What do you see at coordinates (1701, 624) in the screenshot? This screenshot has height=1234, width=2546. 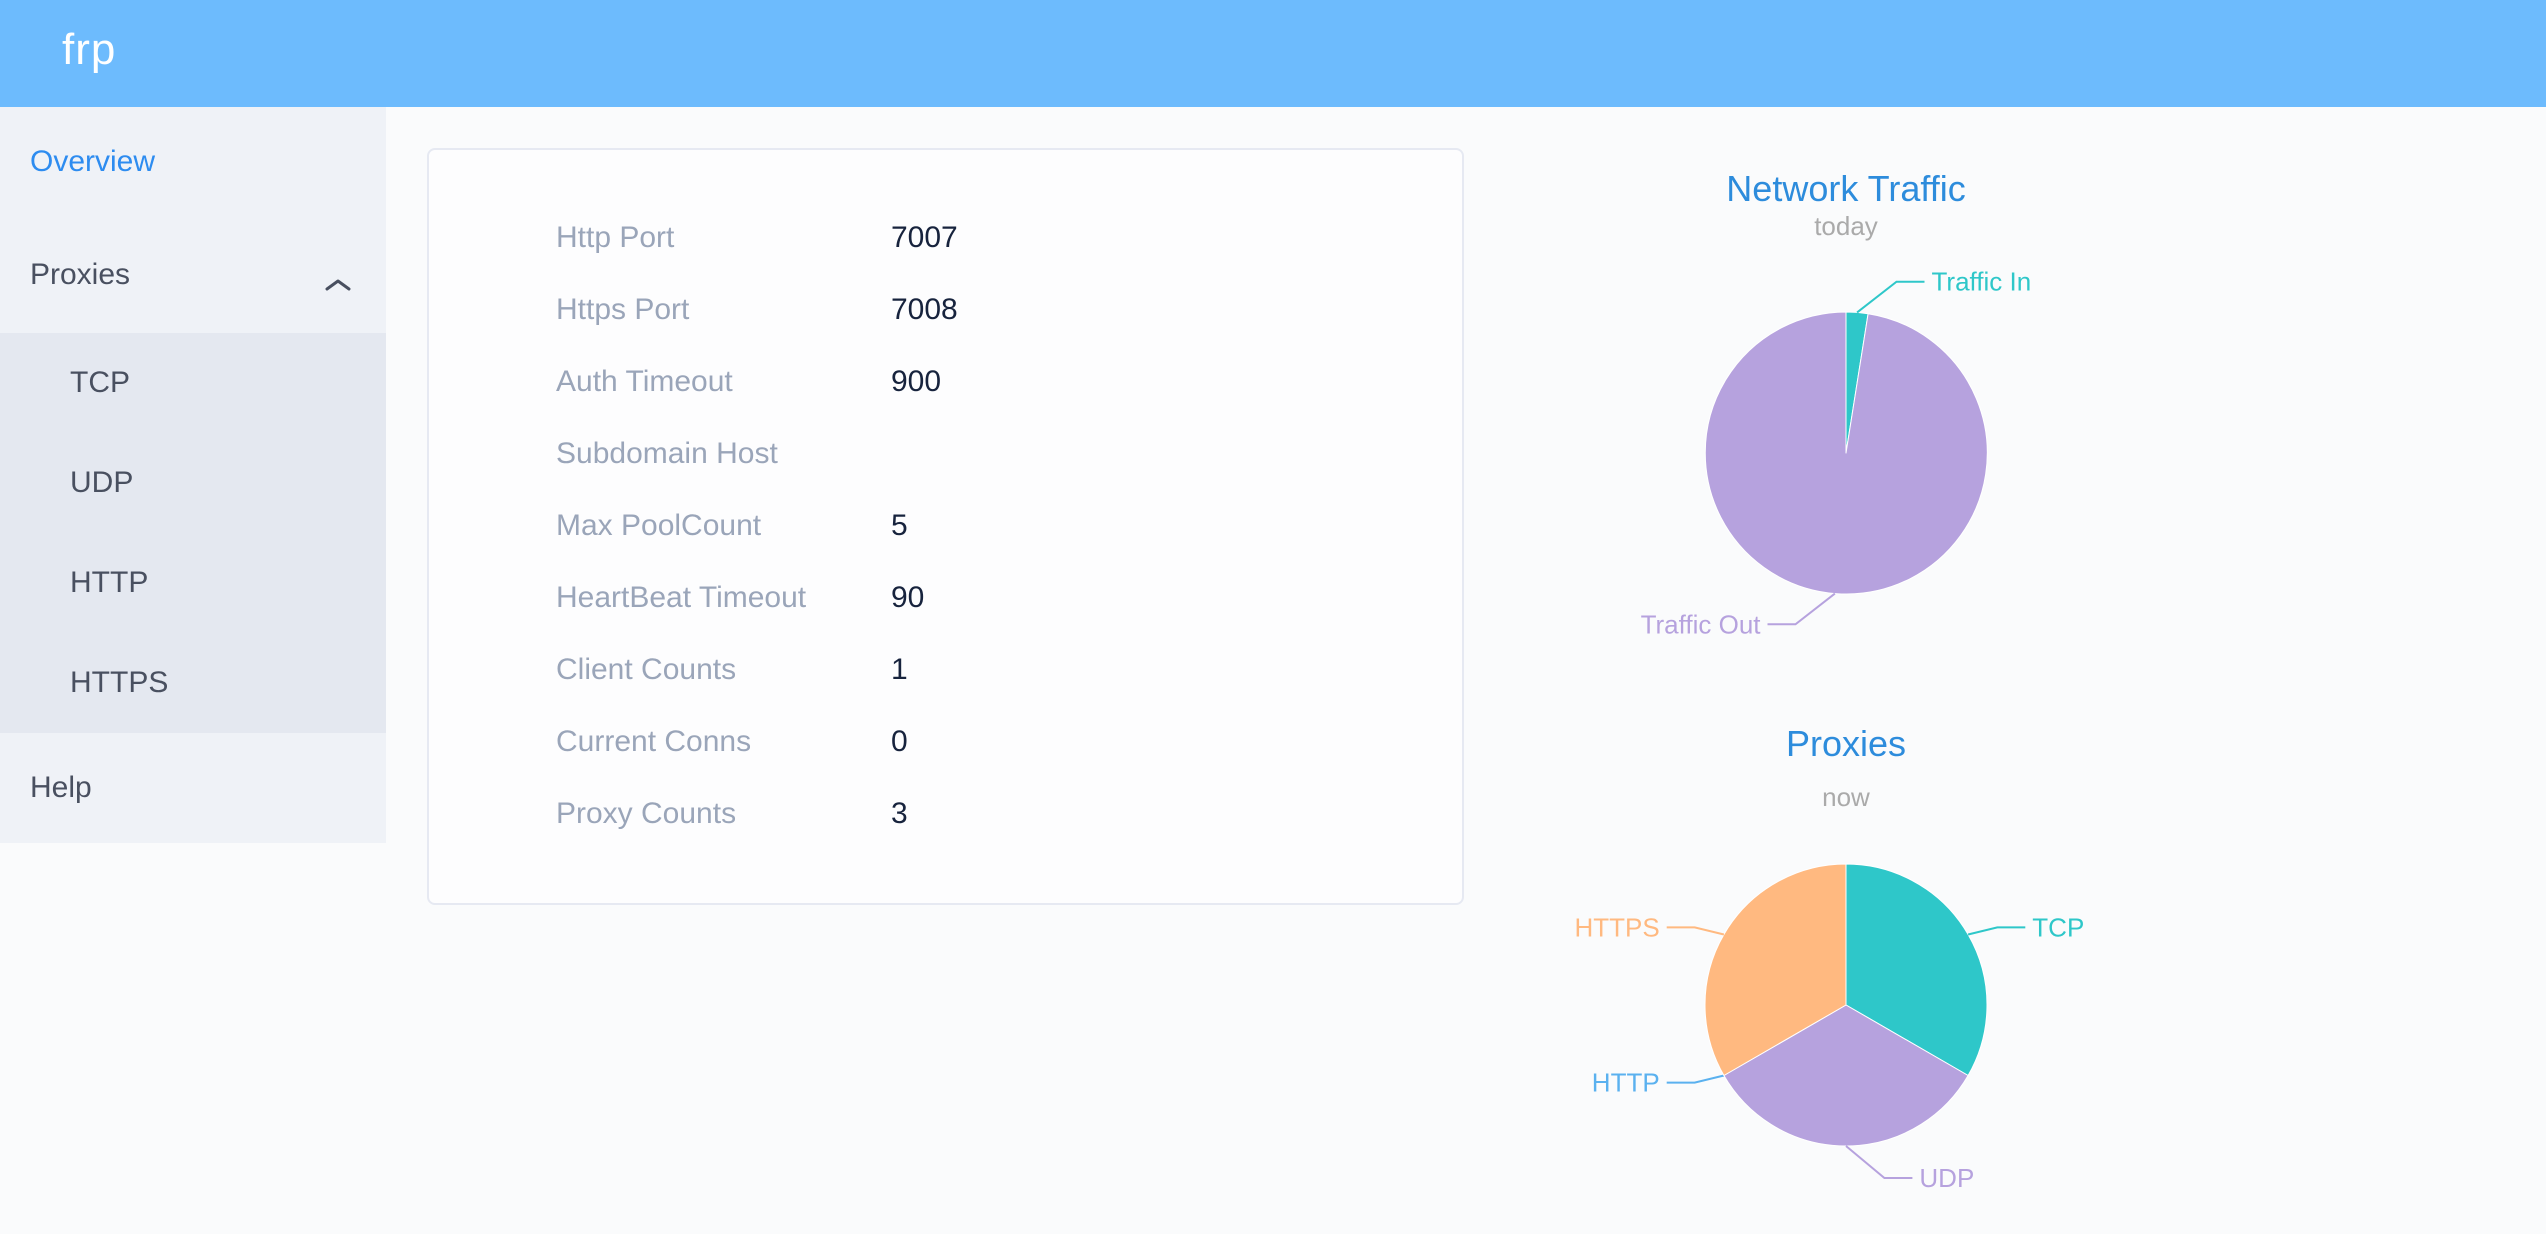 I see `pie-label-traffic-out: Traffic Out` at bounding box center [1701, 624].